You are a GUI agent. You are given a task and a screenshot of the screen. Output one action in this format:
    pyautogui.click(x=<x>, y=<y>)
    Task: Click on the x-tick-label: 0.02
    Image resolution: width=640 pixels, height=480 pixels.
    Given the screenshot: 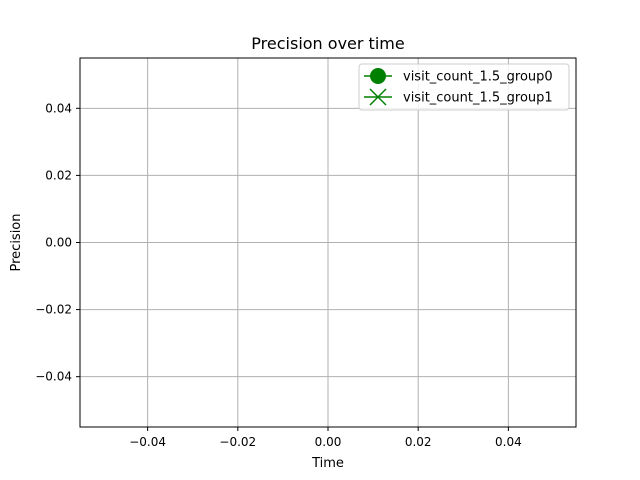 What is the action you would take?
    pyautogui.click(x=418, y=442)
    